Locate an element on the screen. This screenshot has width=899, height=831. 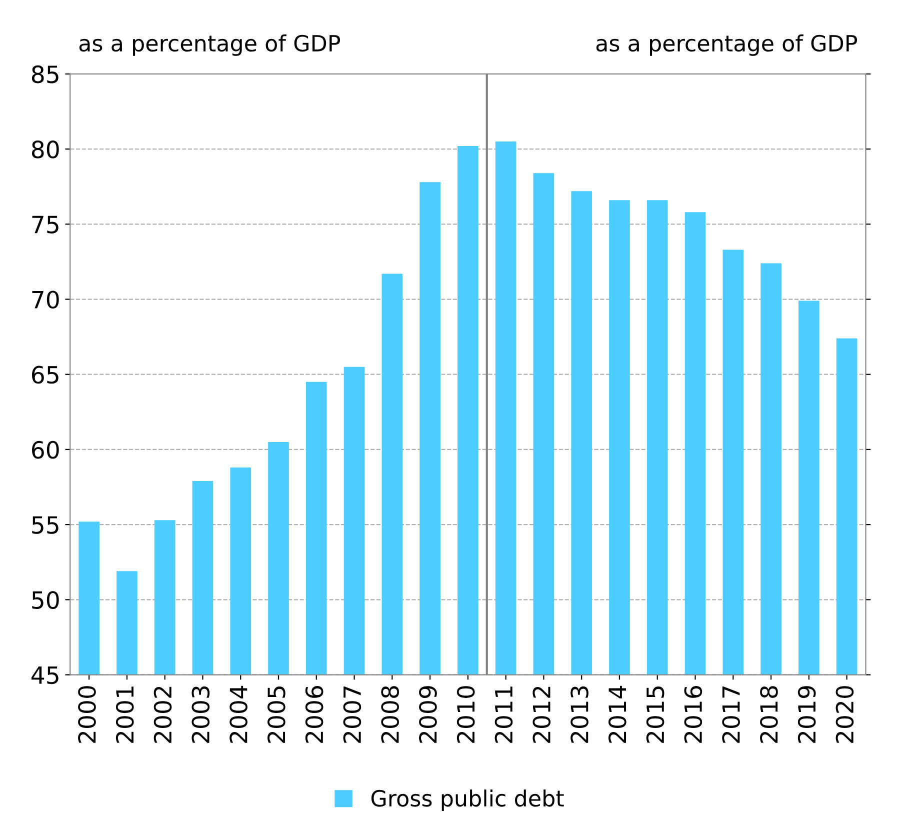
y-tick-label: 55 is located at coordinates (45, 525).